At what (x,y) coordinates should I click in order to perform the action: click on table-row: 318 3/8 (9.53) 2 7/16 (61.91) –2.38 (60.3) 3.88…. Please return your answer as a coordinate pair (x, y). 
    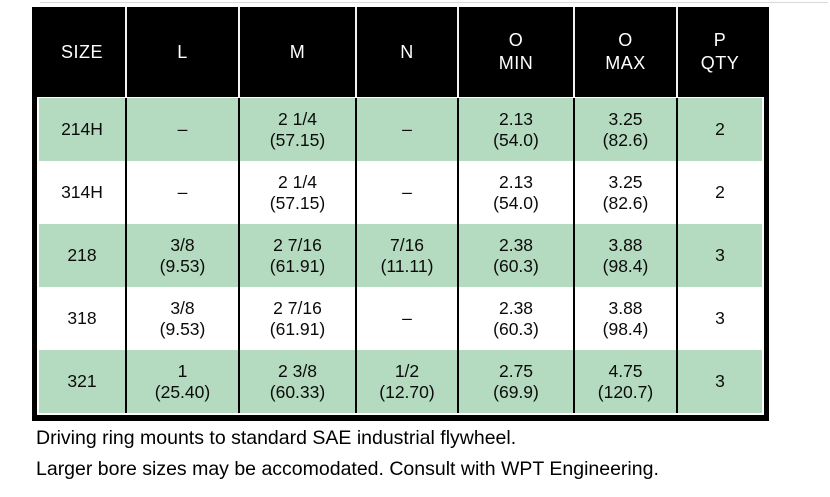
    Looking at the image, I should click on (400, 318).